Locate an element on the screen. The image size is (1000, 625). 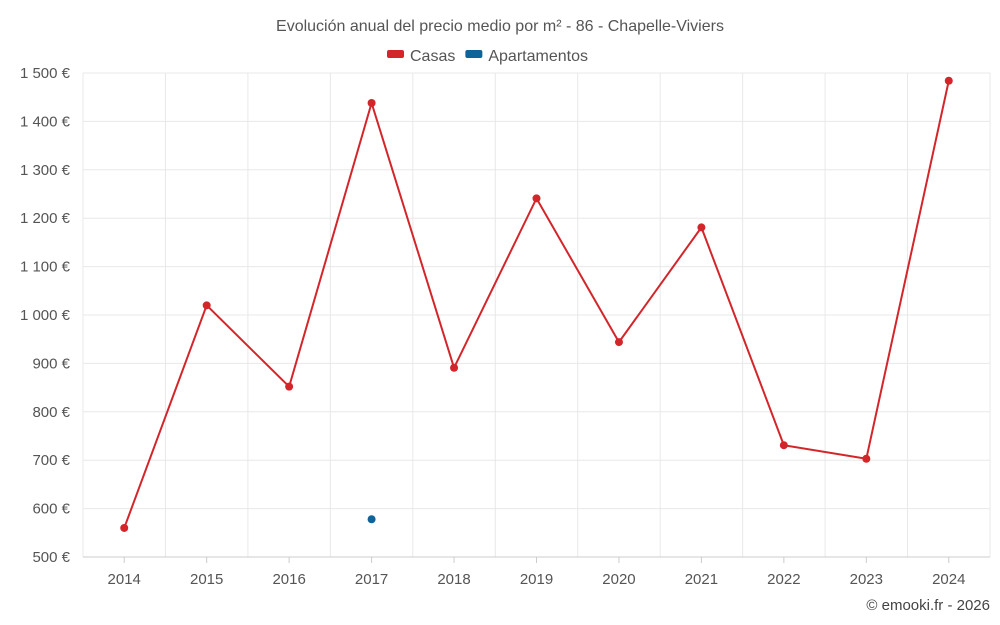
x-tick-label: 2022 is located at coordinates (783, 579).